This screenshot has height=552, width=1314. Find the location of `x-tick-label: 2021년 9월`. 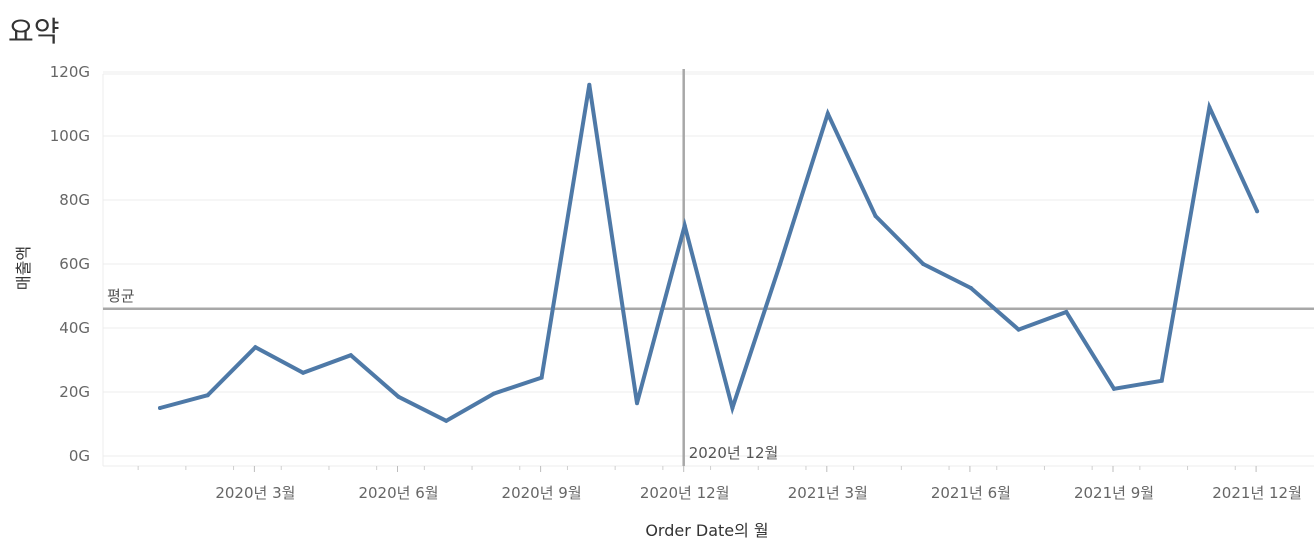

x-tick-label: 2021년 9월 is located at coordinates (1114, 493).